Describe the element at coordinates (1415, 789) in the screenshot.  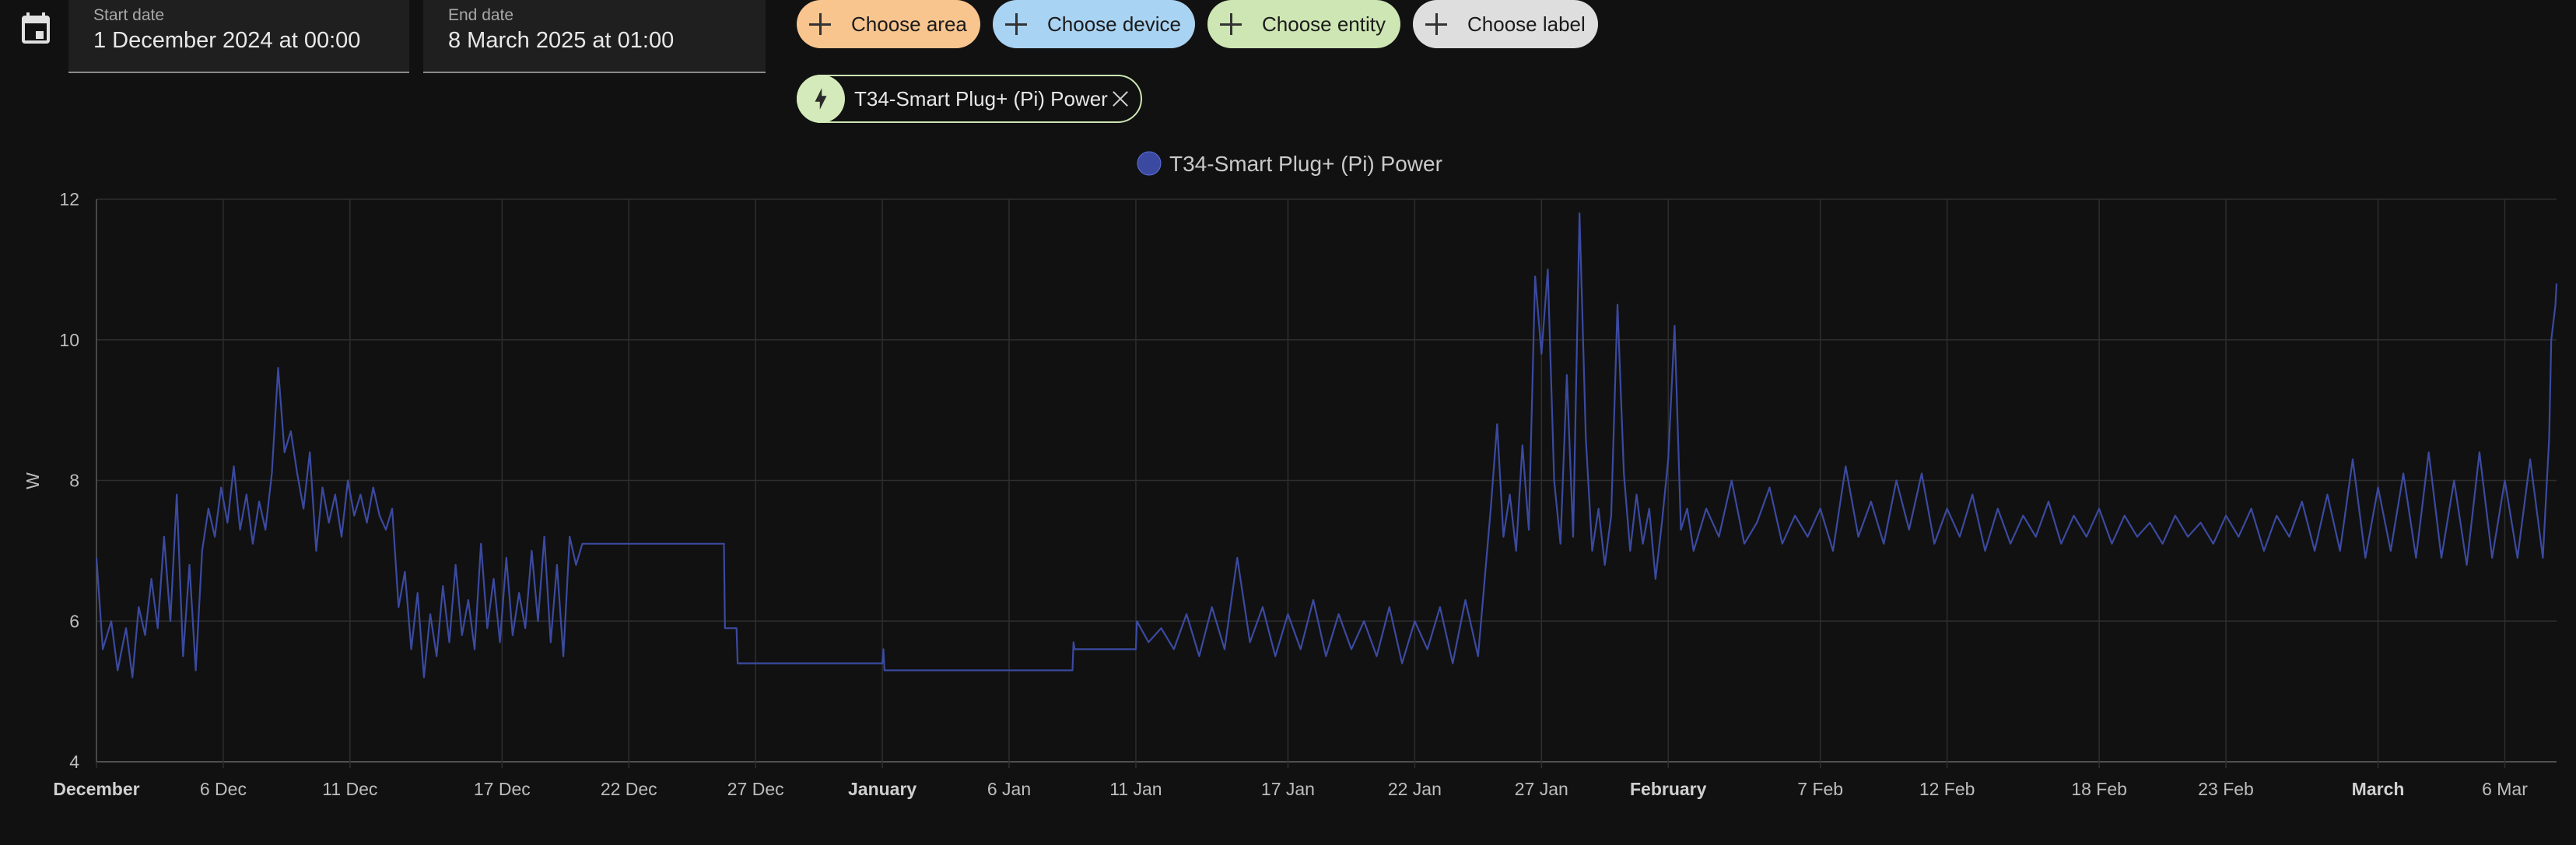
I see `x-tick-label: 22 Jan` at that location.